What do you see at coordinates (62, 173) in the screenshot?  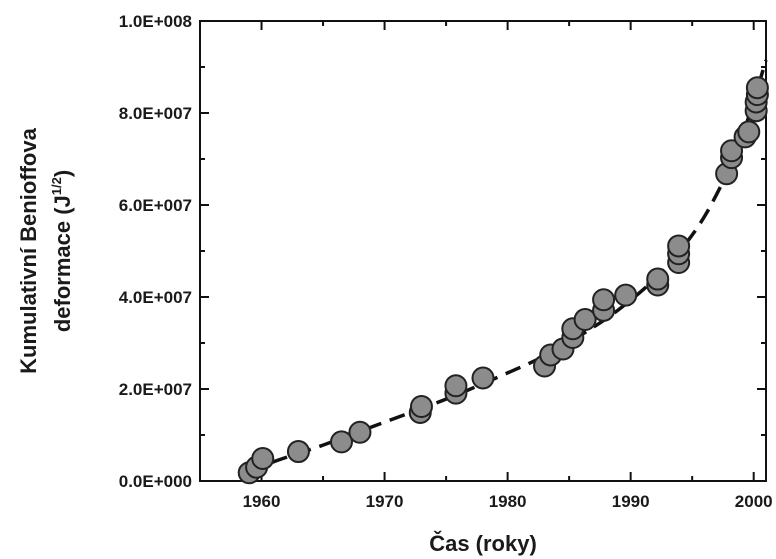 I see `y-axis-title-suffix: )` at bounding box center [62, 173].